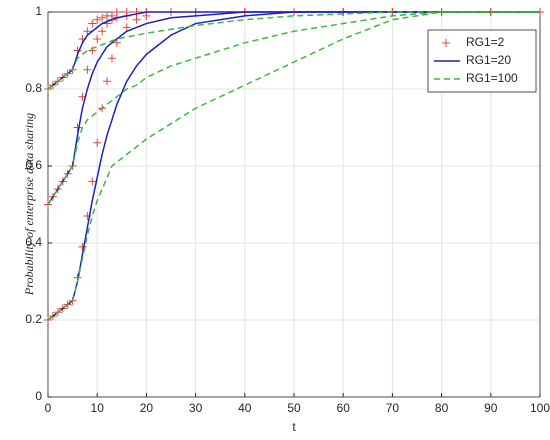 The height and width of the screenshot is (440, 550). What do you see at coordinates (393, 408) in the screenshot?
I see `x-tick-label: 70` at bounding box center [393, 408].